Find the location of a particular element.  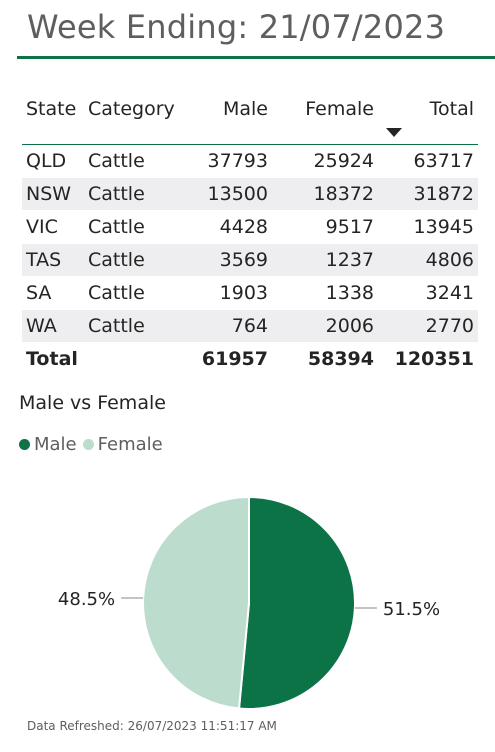

chart-legend: Male Female is located at coordinates (94, 444).